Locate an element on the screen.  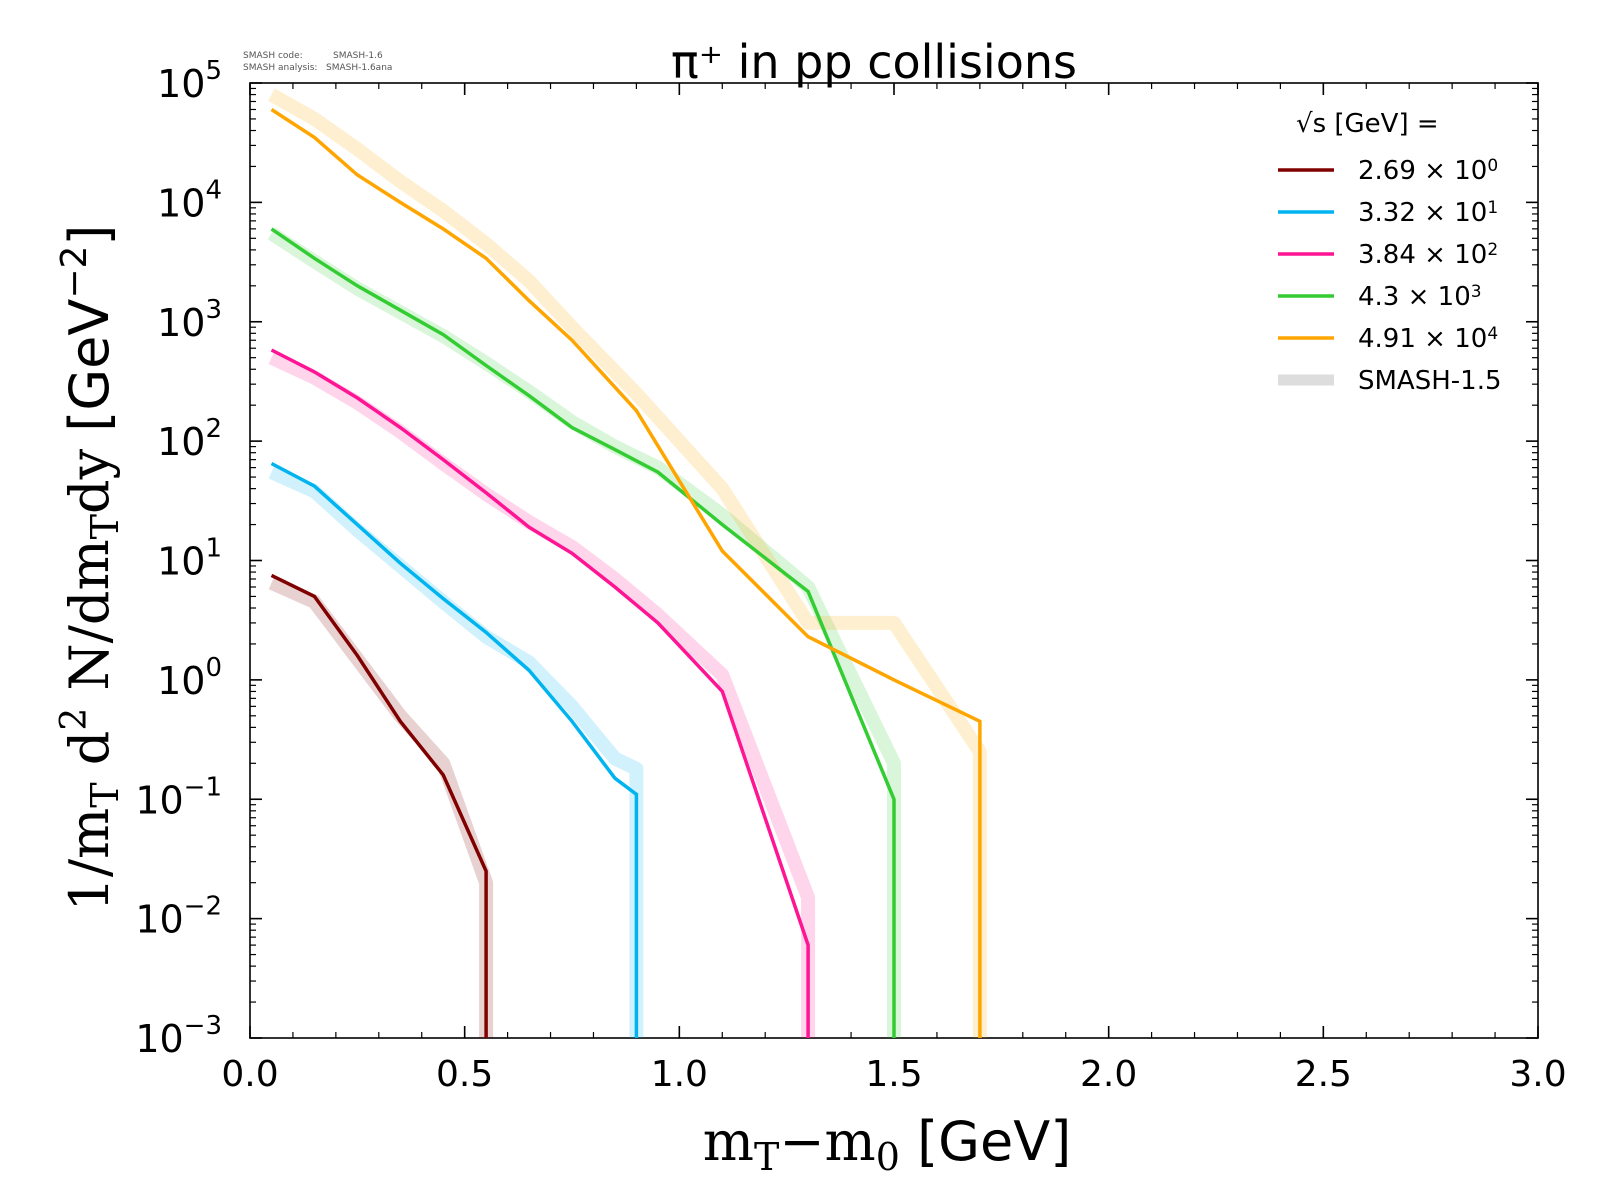
legend-label-exponent: 3 is located at coordinates (1476, 292).